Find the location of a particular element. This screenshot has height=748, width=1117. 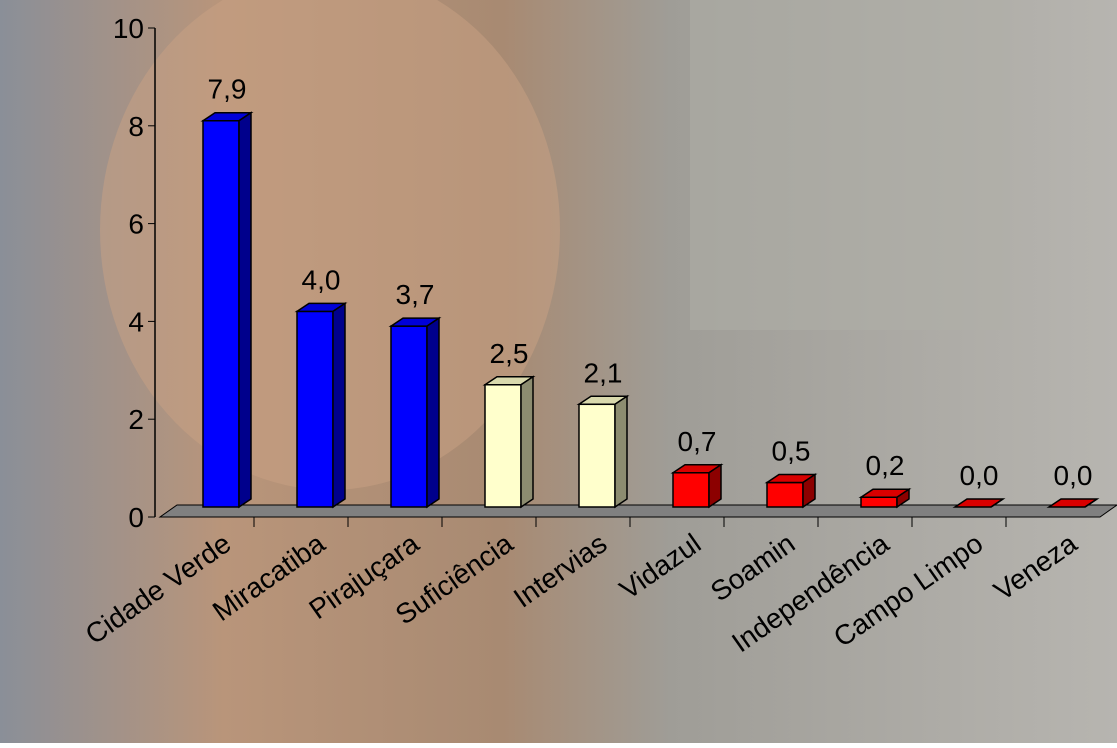

y-tick-label: 2 is located at coordinates (136, 419).